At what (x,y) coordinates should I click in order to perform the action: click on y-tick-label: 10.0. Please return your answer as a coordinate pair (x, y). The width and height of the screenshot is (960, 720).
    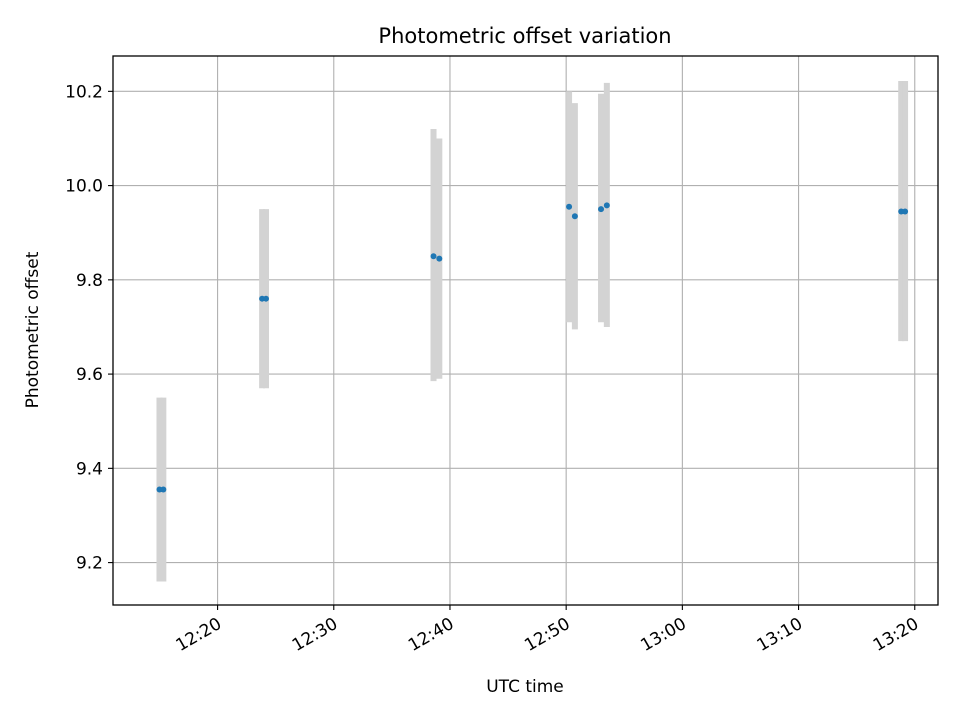
    Looking at the image, I should click on (84, 187).